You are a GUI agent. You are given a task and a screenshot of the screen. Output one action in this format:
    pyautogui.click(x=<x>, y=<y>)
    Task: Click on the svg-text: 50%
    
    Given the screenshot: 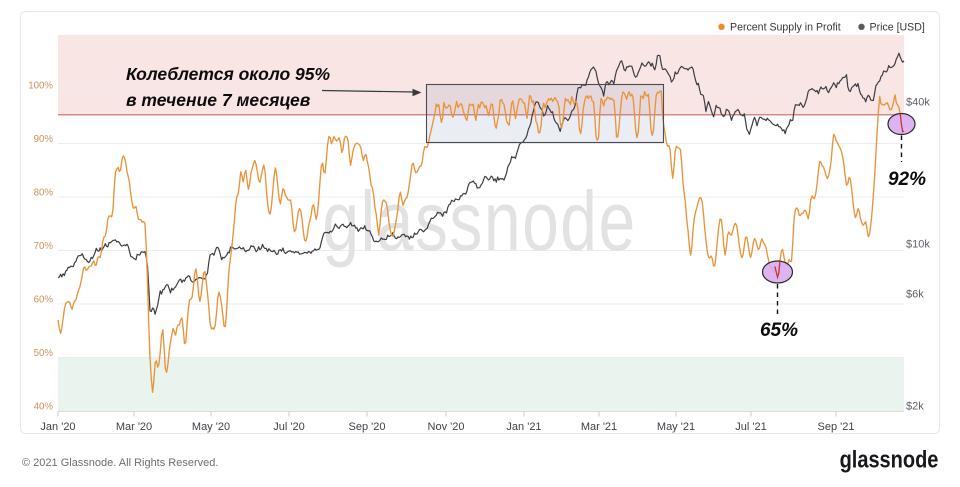 What is the action you would take?
    pyautogui.click(x=44, y=353)
    